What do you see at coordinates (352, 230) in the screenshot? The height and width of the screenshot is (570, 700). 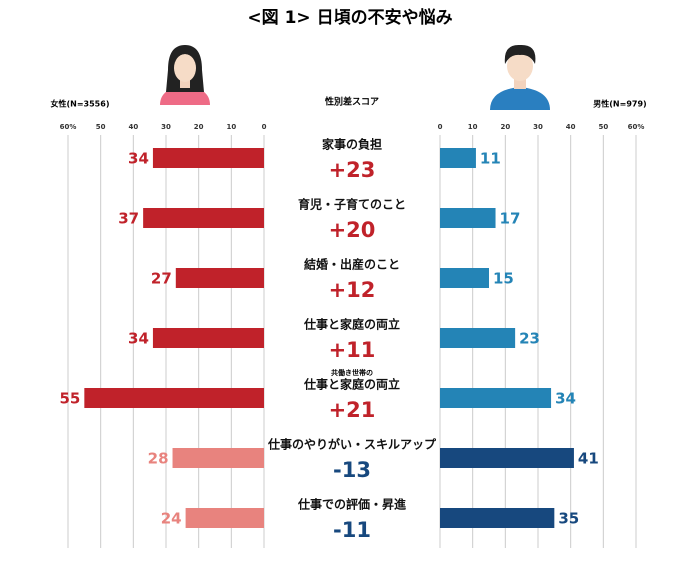 I see `score-label: +20` at bounding box center [352, 230].